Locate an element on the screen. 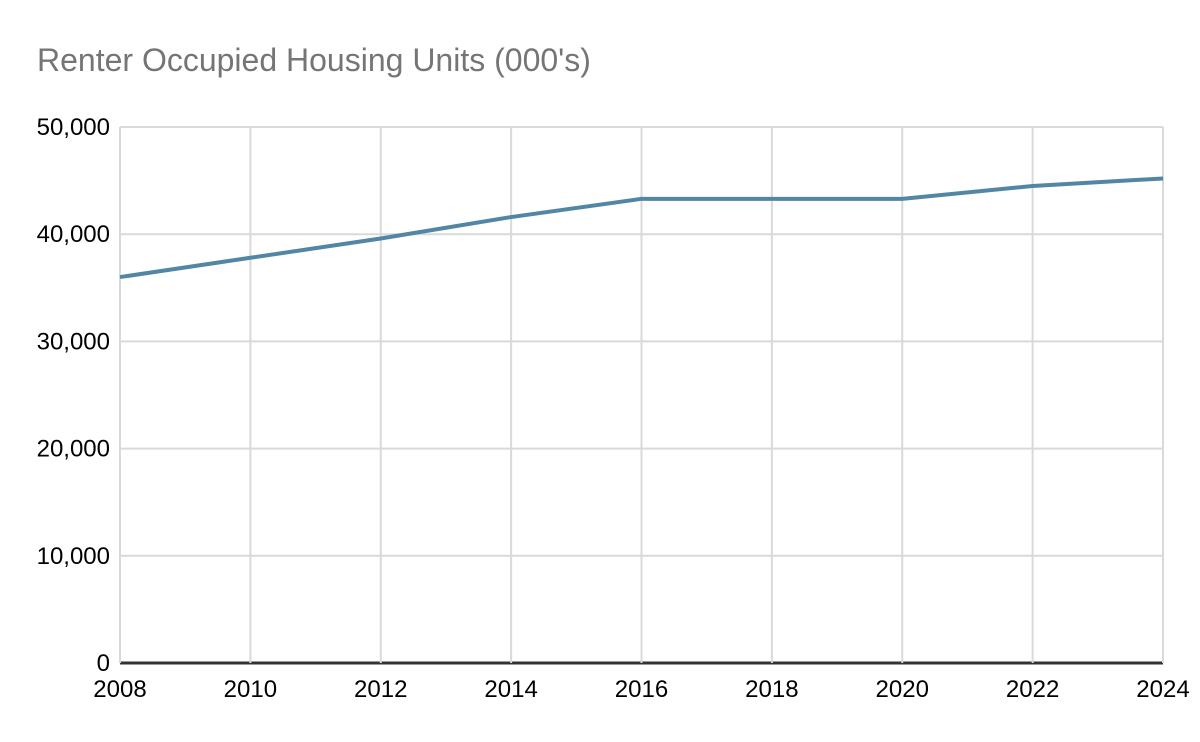 The image size is (1200, 742). x-tick-label: 2024 is located at coordinates (1162, 689).